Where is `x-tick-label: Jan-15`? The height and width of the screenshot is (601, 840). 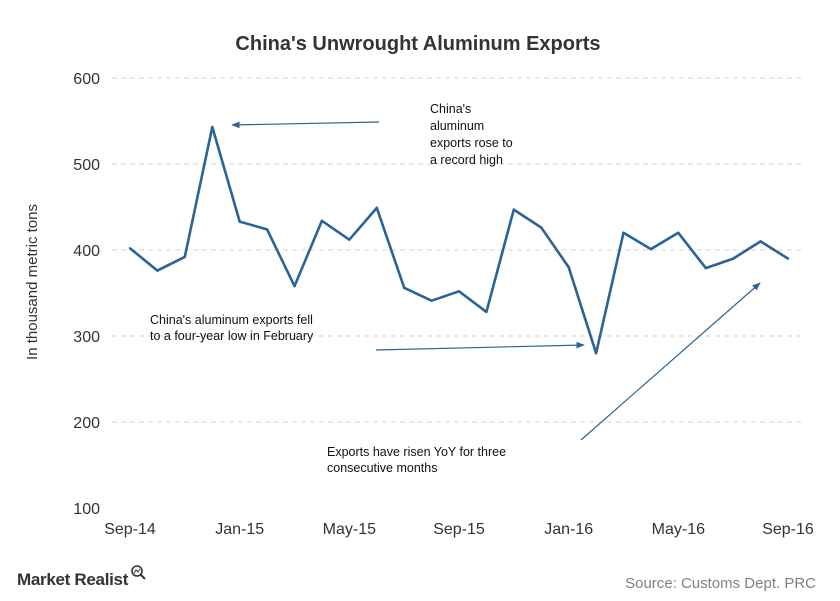 x-tick-label: Jan-15 is located at coordinates (239, 529).